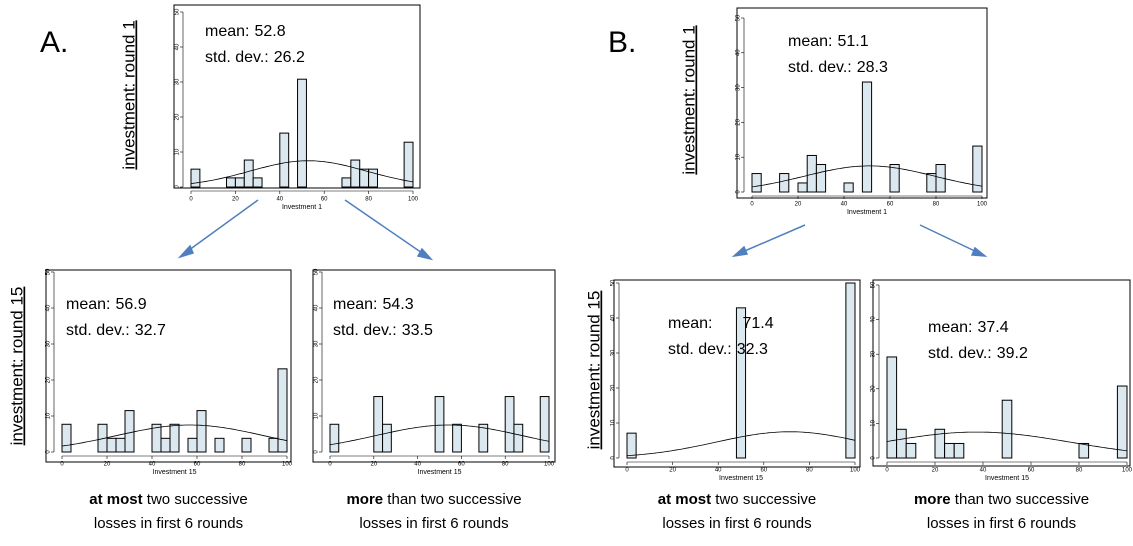 The image size is (1133, 546). Describe the element at coordinates (763, 499) in the screenshot. I see `caption-text: two successive` at that location.